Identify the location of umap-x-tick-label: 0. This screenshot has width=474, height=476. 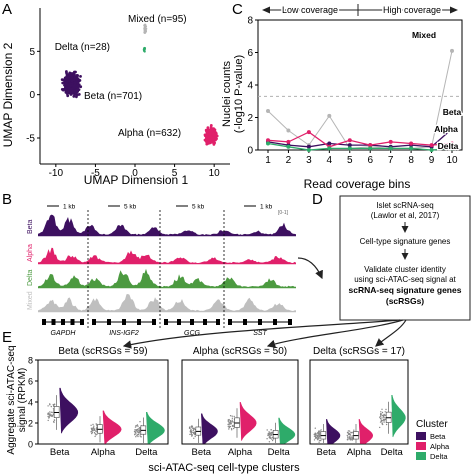
(135, 173).